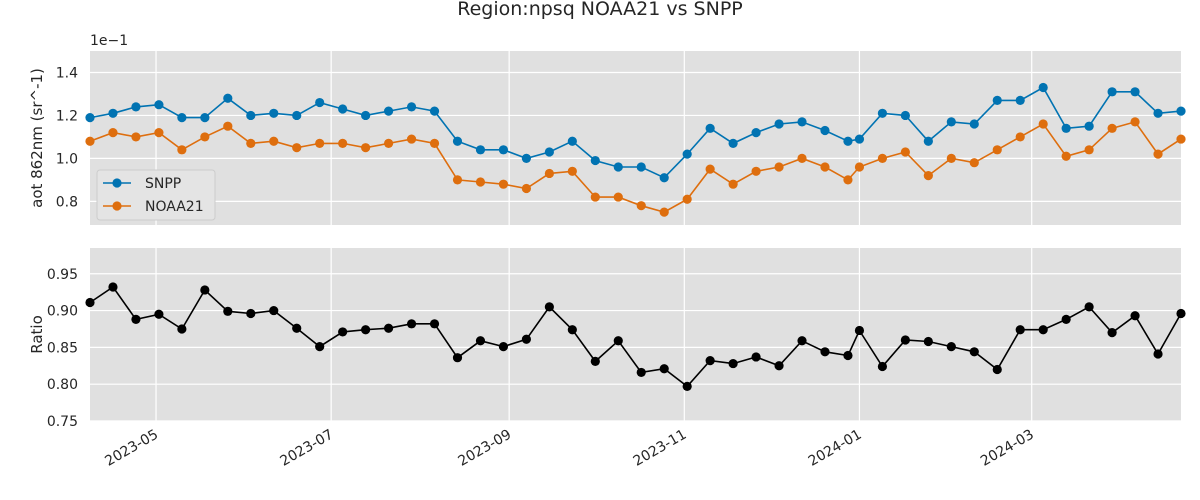 This screenshot has width=1200, height=500. Describe the element at coordinates (62, 422) in the screenshot. I see `y-tick-label: 0.75` at that location.